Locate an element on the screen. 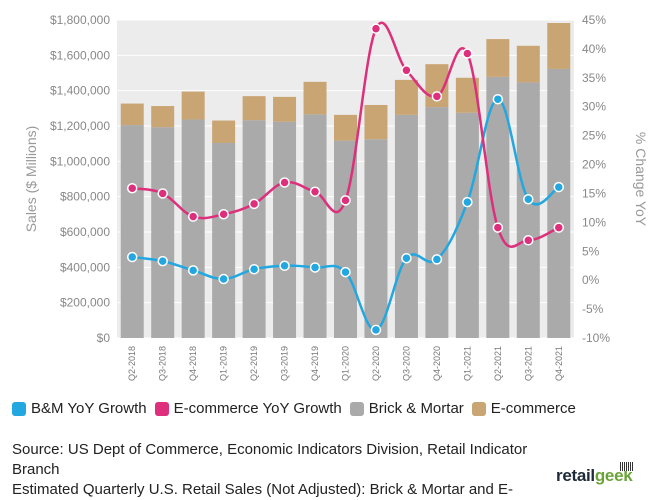 This screenshot has height=500, width=660. y-right-tick-label: 20% is located at coordinates (594, 165).